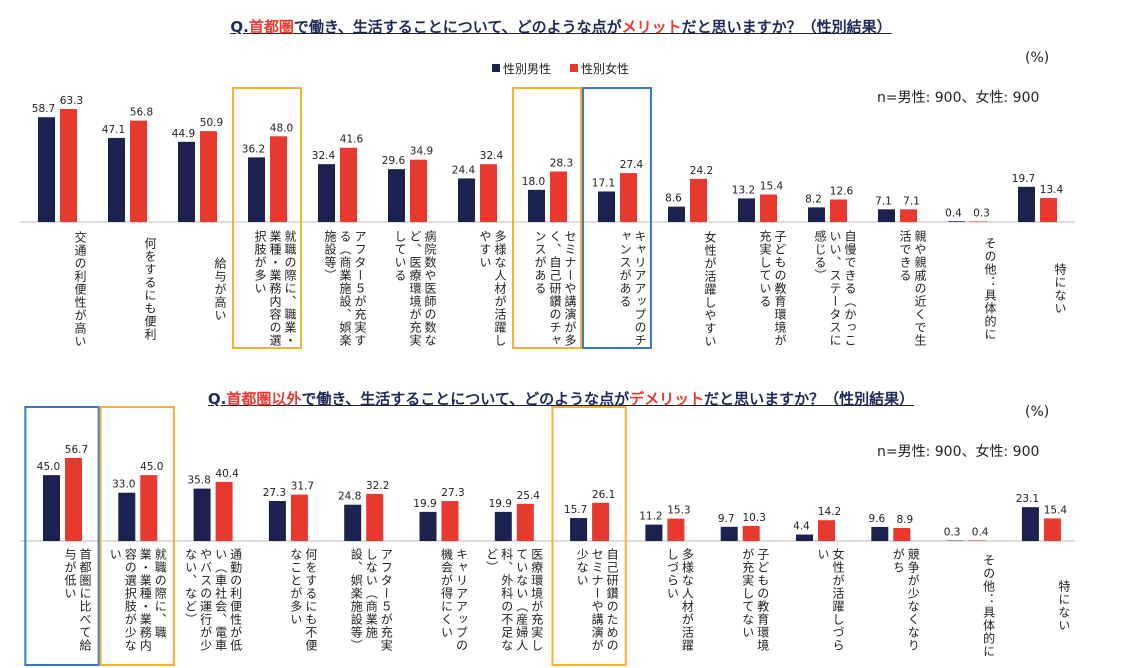 This screenshot has width=1122, height=668. Describe the element at coordinates (561, 163) in the screenshot. I see `value-label: 28.3` at that location.